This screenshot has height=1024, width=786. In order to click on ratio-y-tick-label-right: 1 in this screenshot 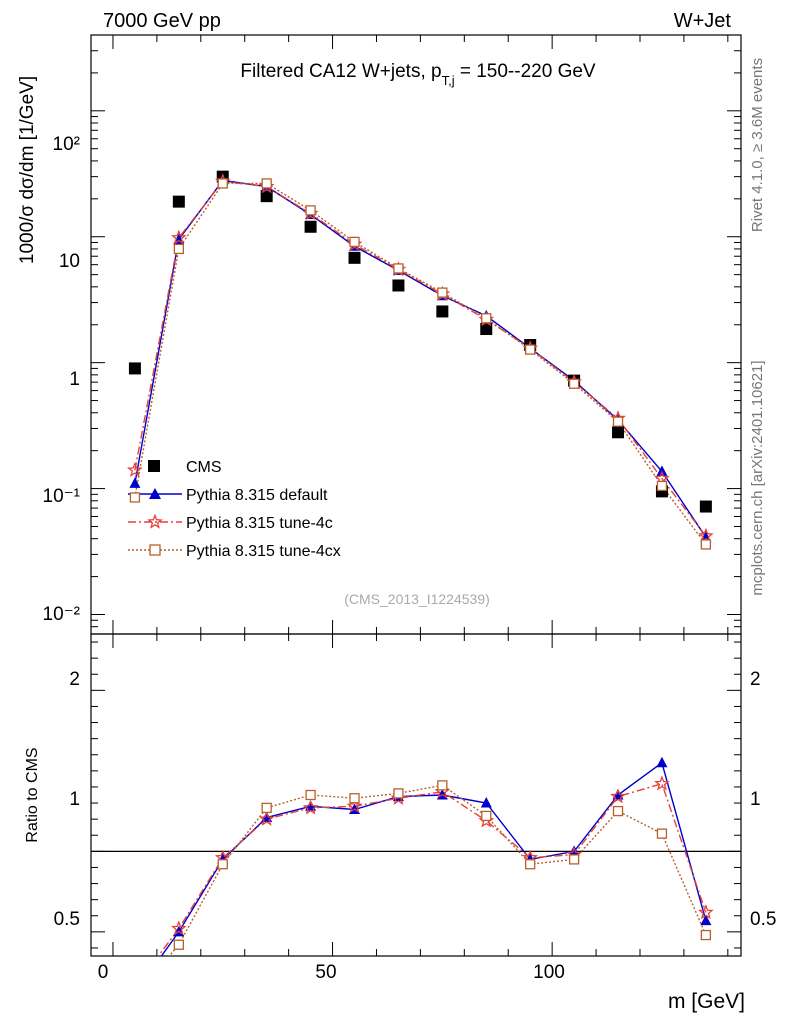, I will do `click(755, 799)`.